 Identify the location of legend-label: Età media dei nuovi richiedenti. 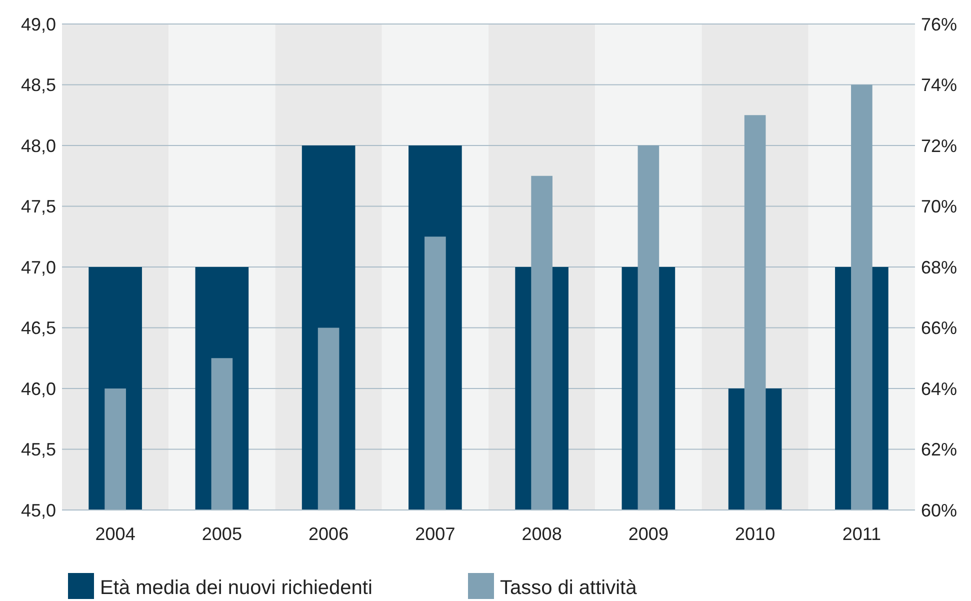
(236, 588).